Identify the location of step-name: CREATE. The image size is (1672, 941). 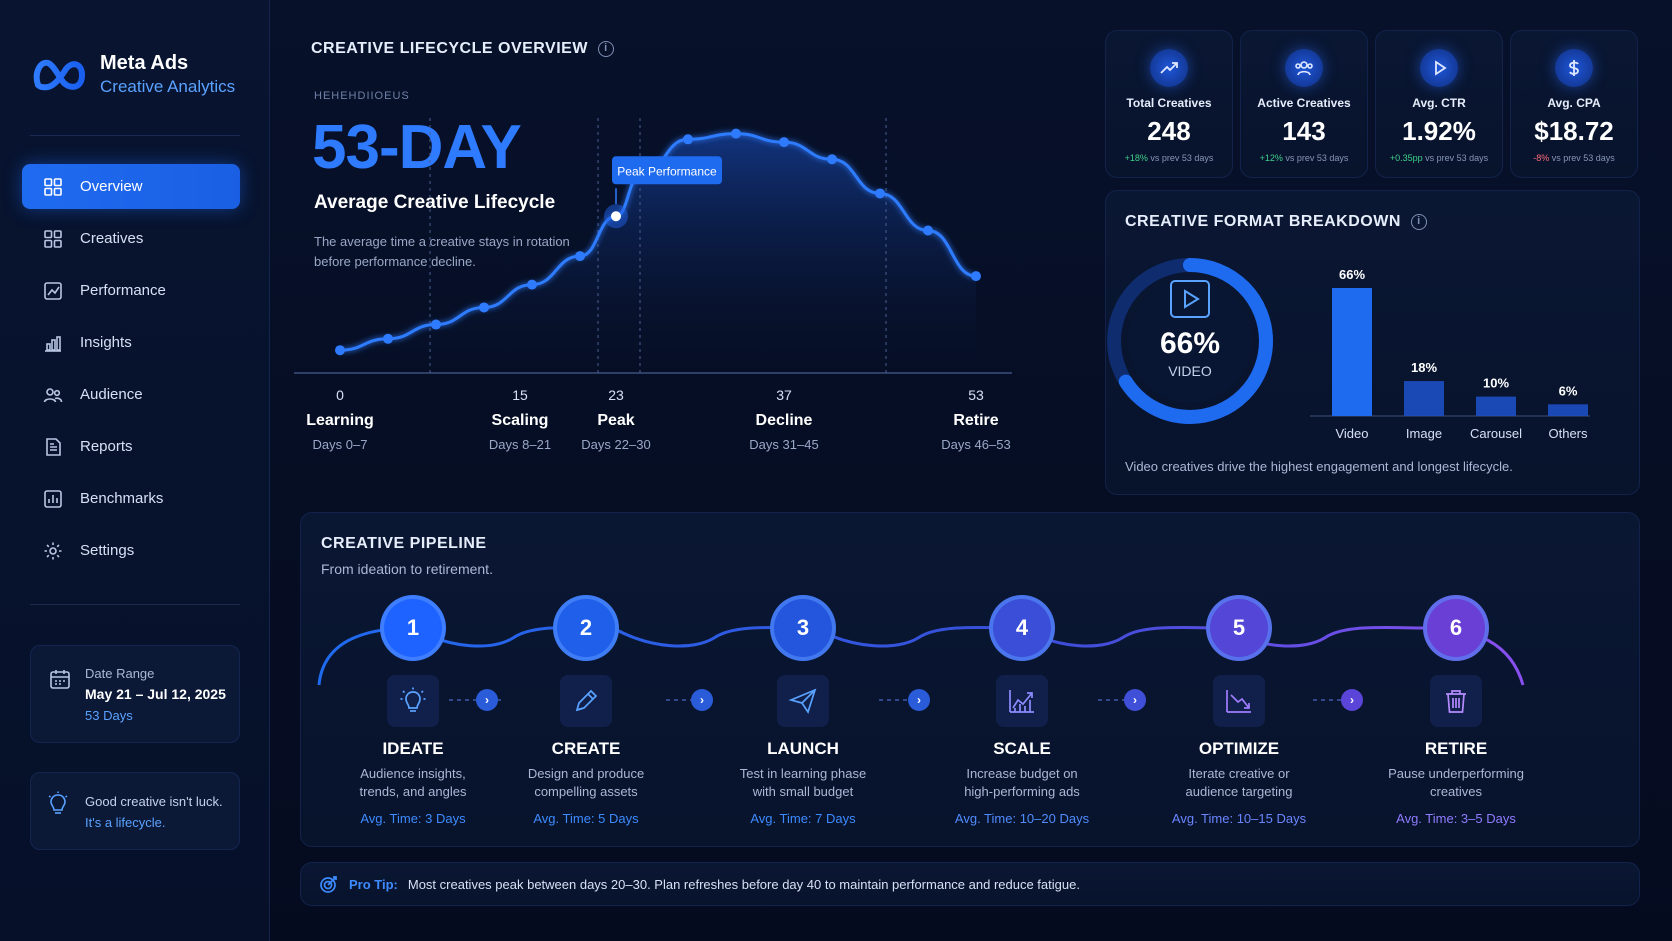
(586, 748).